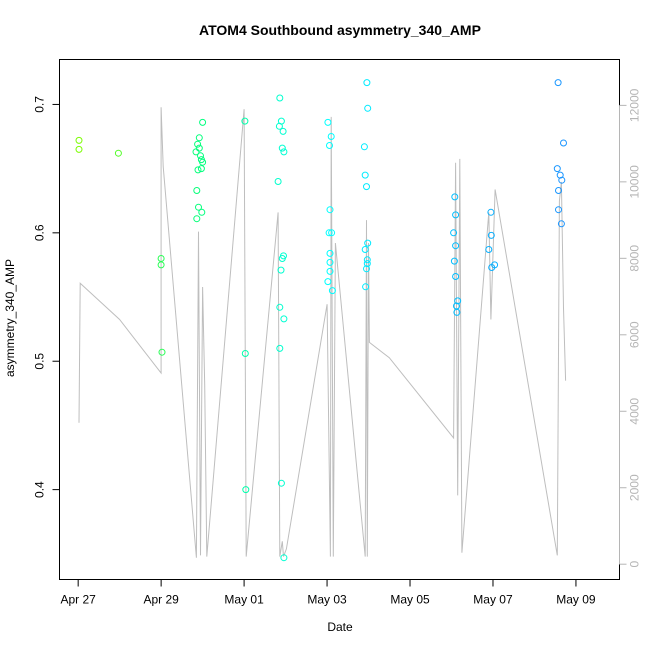 The width and height of the screenshot is (650, 650). What do you see at coordinates (493, 600) in the screenshot?
I see `x-tick-label: May 07` at bounding box center [493, 600].